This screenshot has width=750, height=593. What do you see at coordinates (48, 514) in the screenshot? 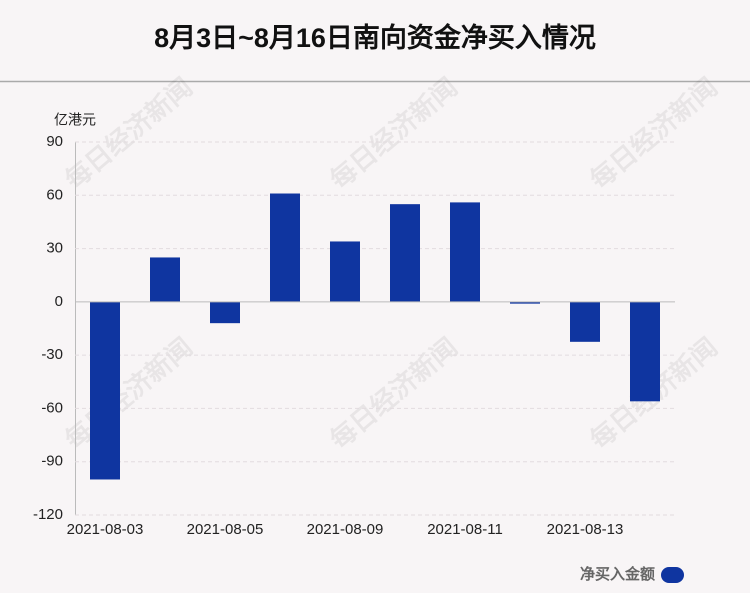
I see `y-tick-label: -120` at bounding box center [48, 514].